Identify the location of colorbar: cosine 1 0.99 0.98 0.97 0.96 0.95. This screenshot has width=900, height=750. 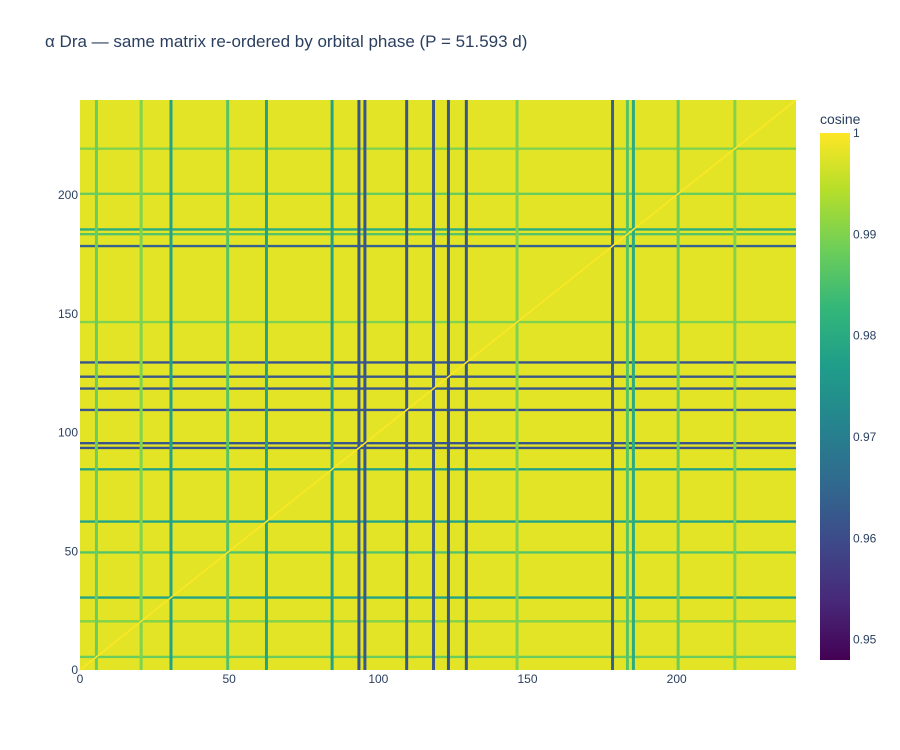
(848, 385).